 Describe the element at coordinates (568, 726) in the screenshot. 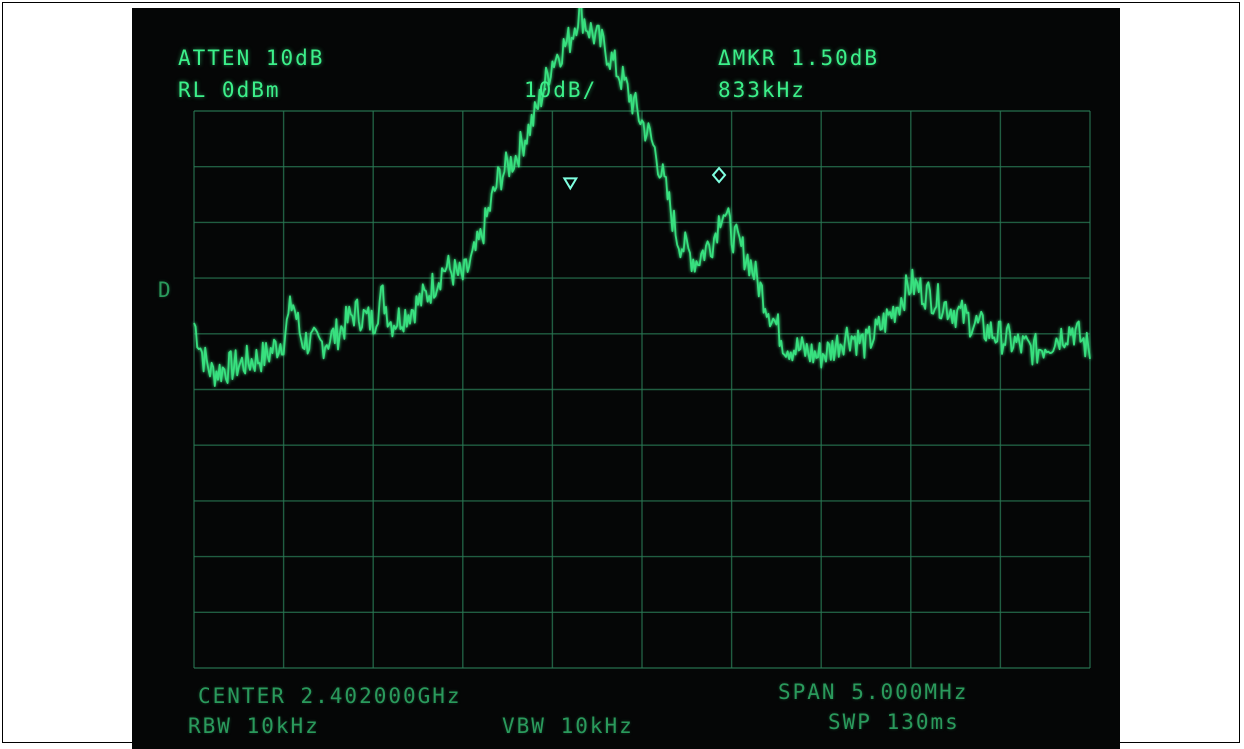

I see `vbw-readout: VBW 10kHz` at that location.